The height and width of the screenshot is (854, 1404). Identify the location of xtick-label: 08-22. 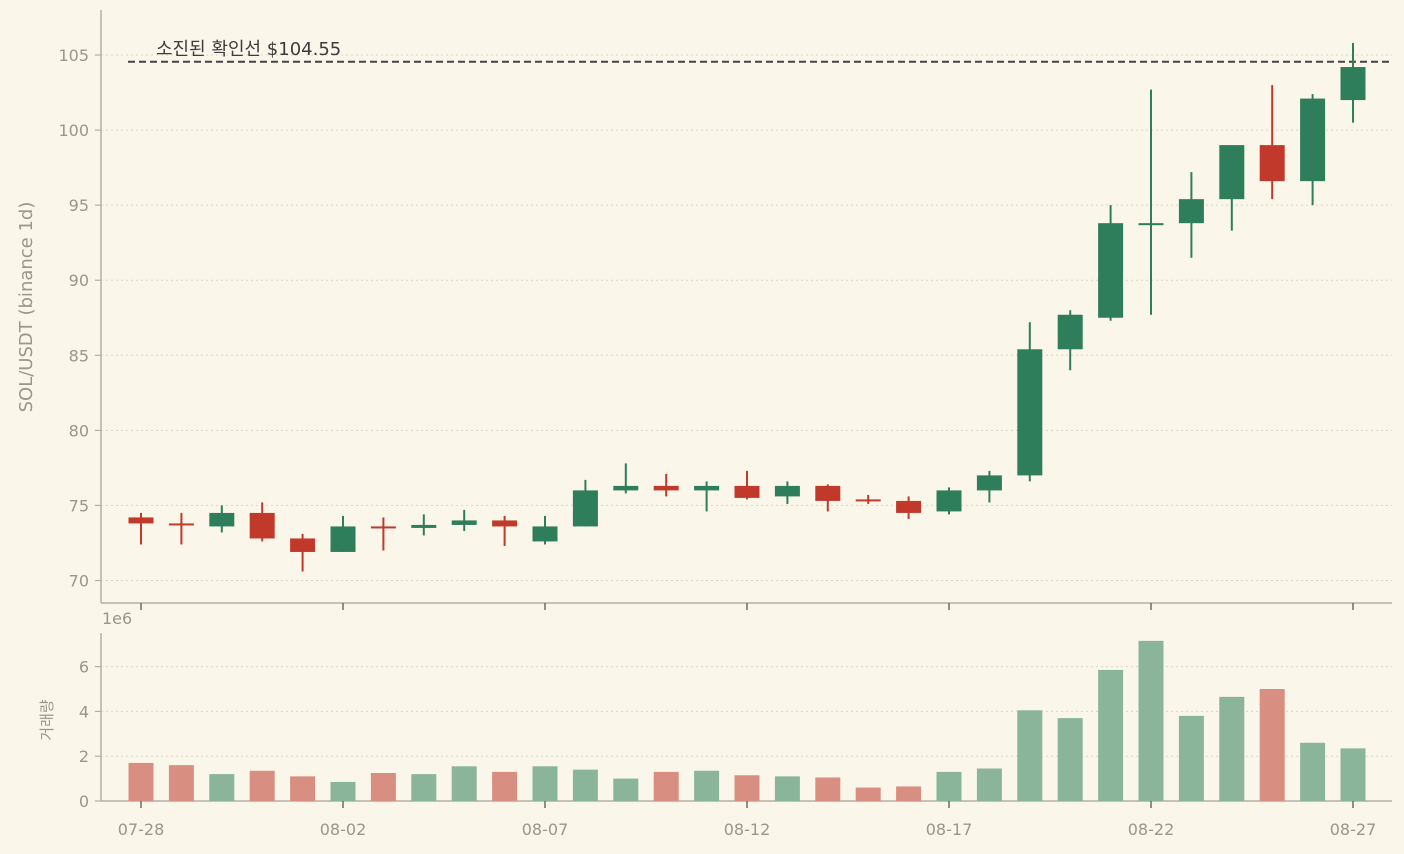
(1151, 829).